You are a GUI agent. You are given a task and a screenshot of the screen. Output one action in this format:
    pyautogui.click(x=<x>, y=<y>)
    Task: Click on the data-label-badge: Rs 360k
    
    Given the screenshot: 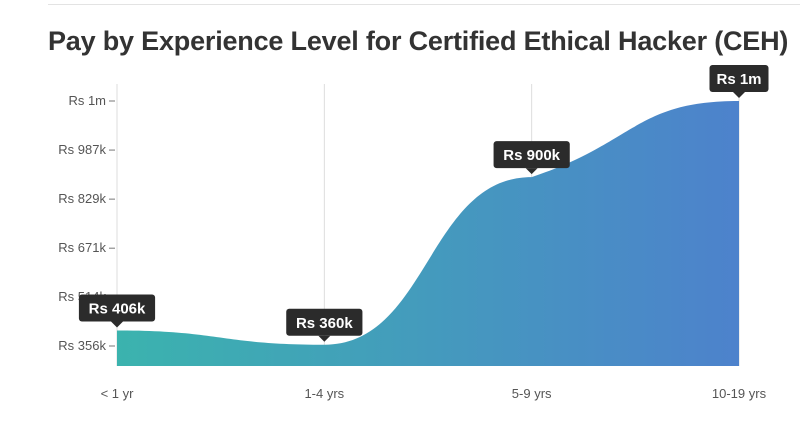 What is the action you would take?
    pyautogui.click(x=324, y=325)
    